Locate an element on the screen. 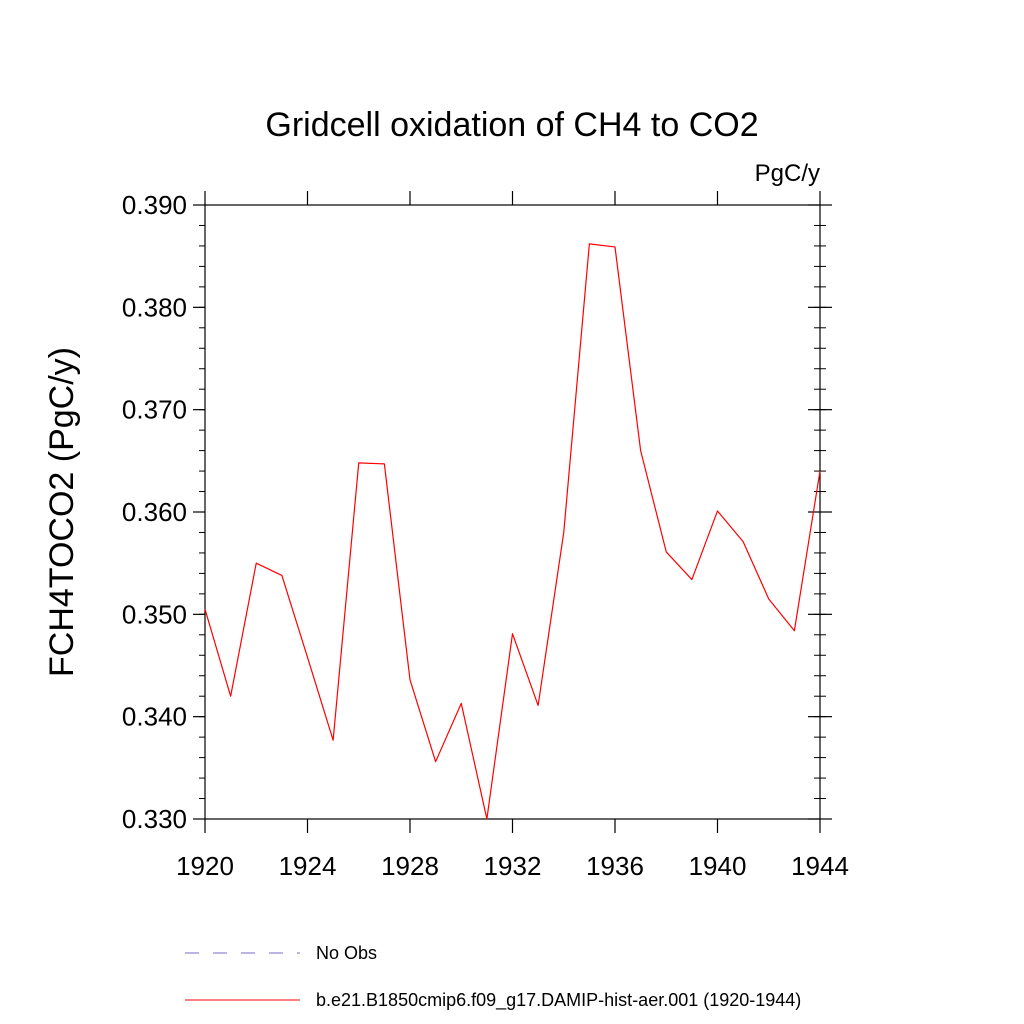 The width and height of the screenshot is (1024, 1024). x-tick-label: 1932 is located at coordinates (513, 866).